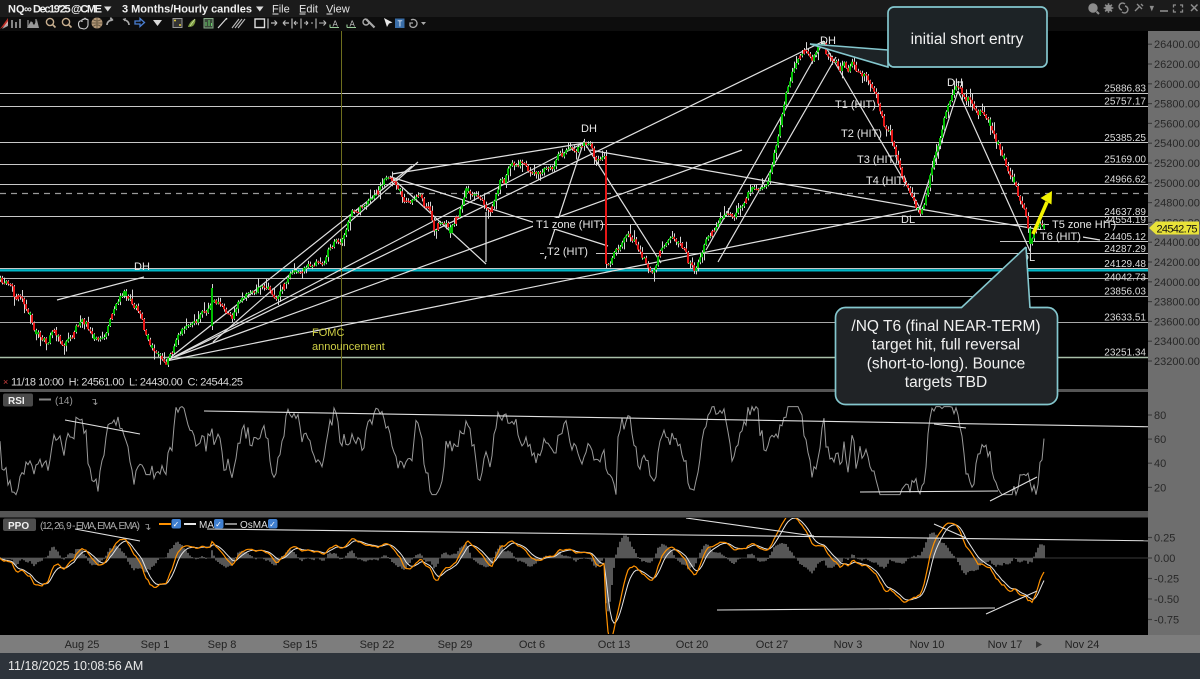 This screenshot has width=1200, height=679. What do you see at coordinates (1177, 322) in the screenshot?
I see `svg-text: 23600.00` at bounding box center [1177, 322].